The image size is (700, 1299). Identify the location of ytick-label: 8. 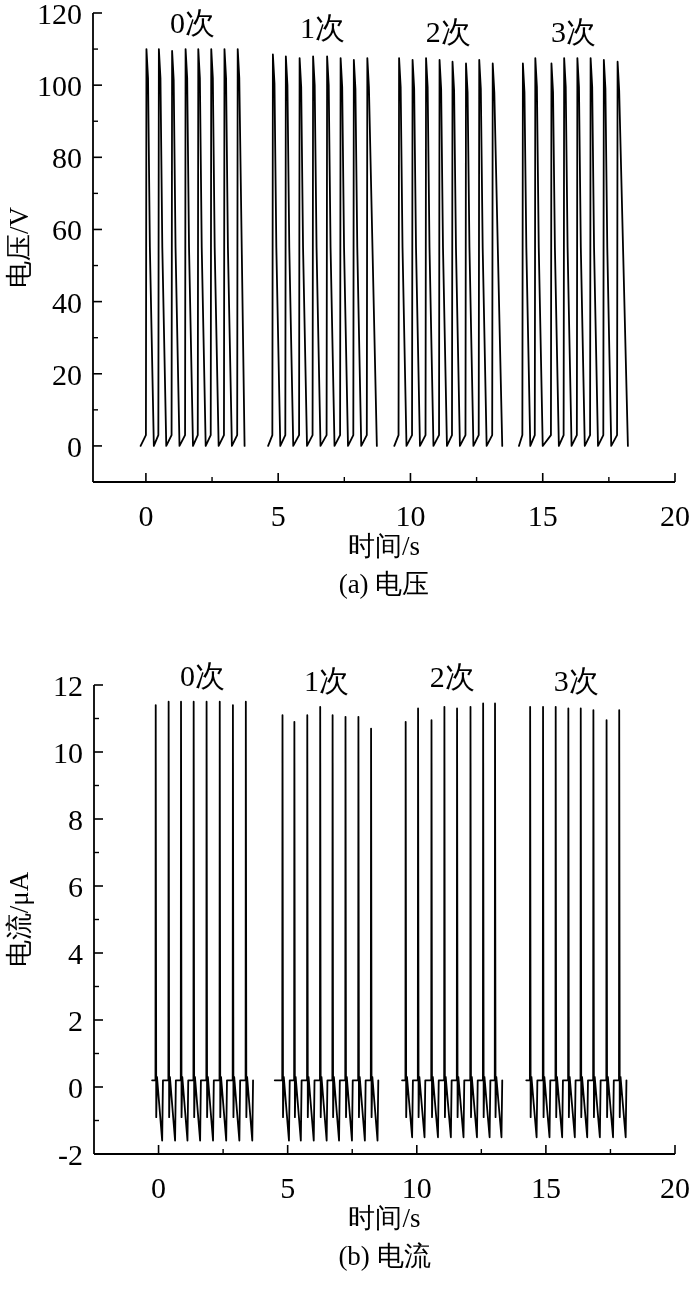
(75, 819).